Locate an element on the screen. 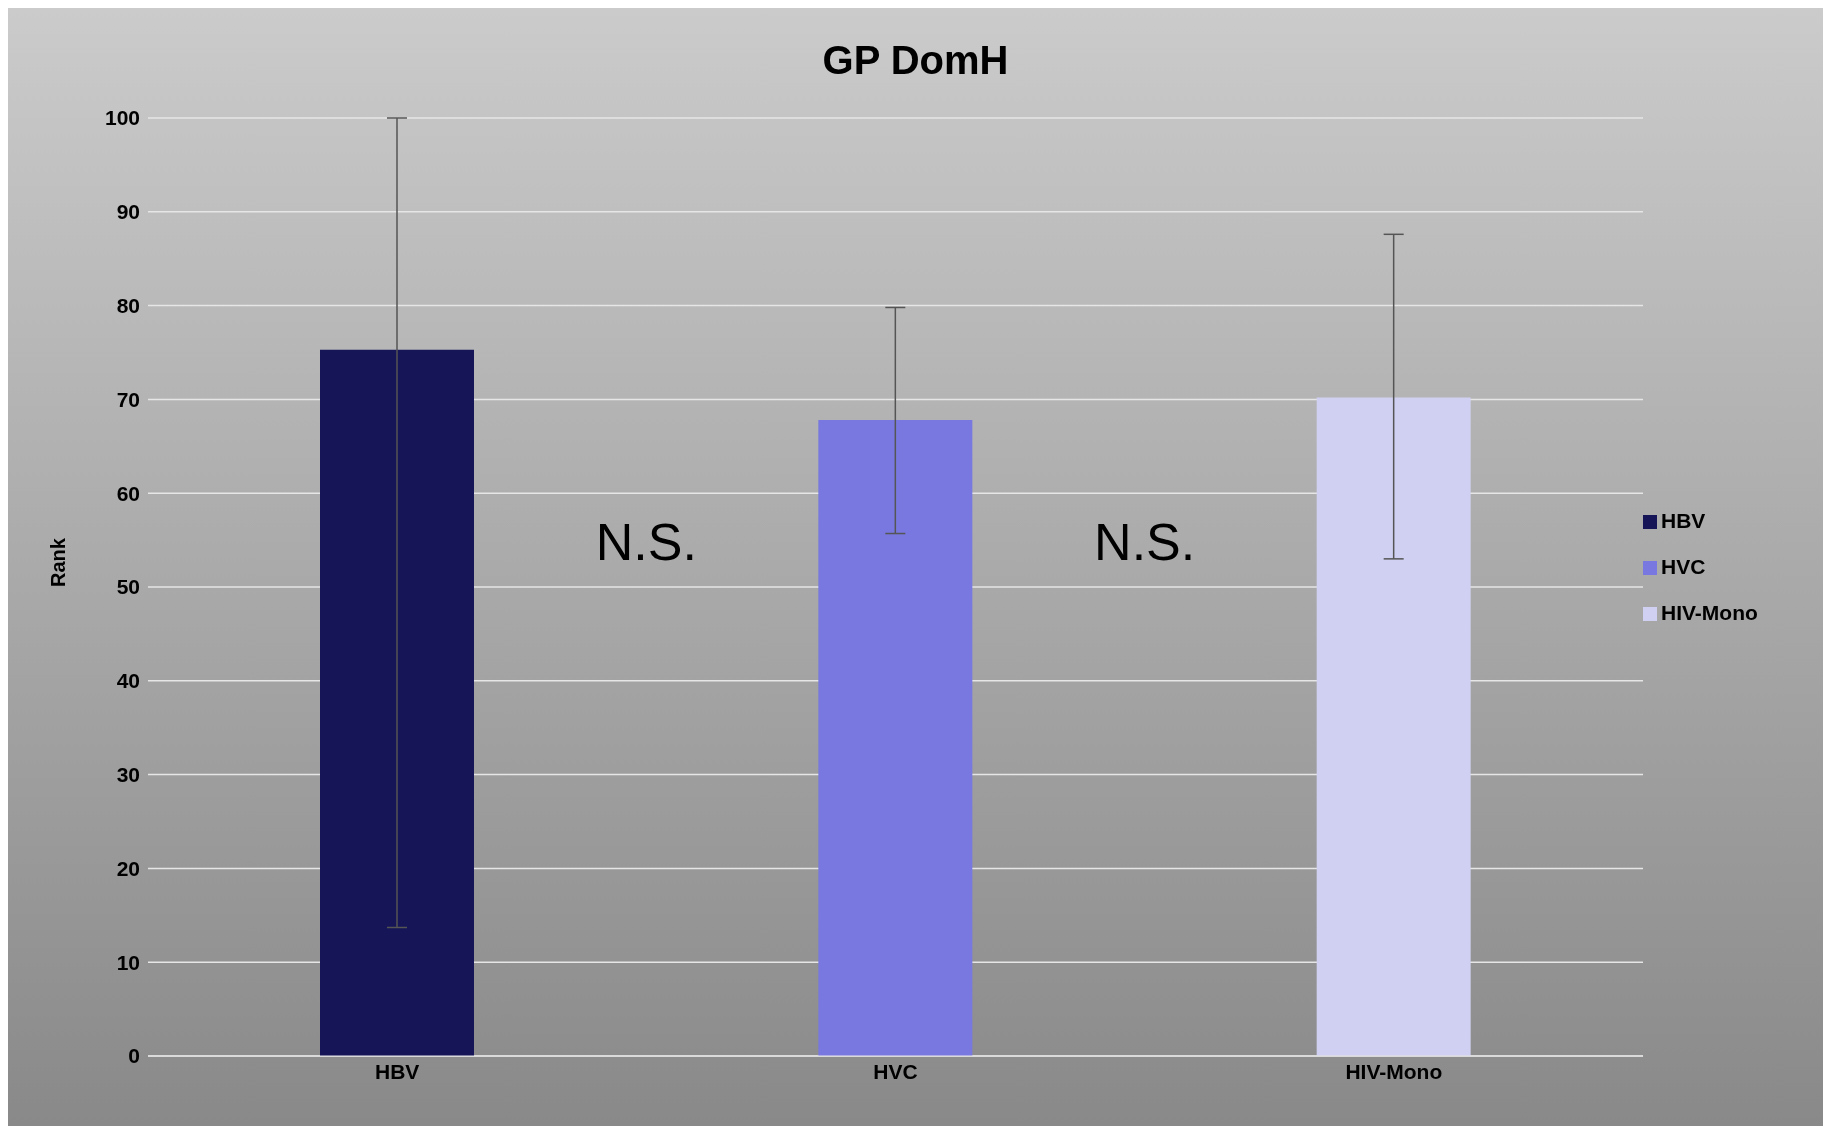  y-tick-label: 50 is located at coordinates (128, 587).